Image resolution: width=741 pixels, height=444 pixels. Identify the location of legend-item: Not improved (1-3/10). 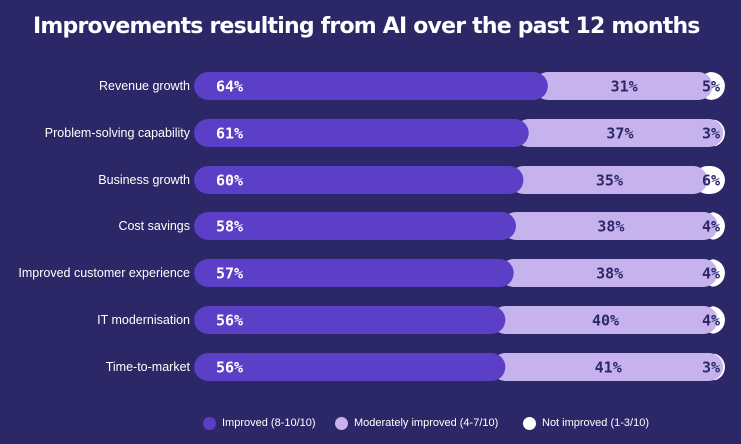
(586, 423).